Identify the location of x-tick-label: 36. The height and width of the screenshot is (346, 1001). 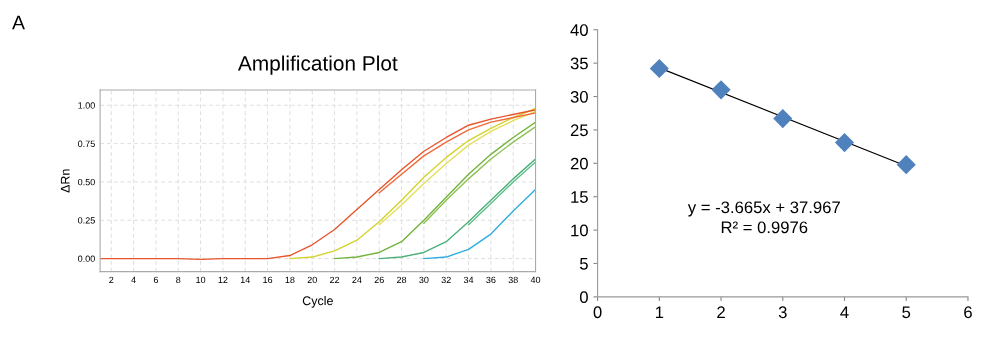
(491, 280).